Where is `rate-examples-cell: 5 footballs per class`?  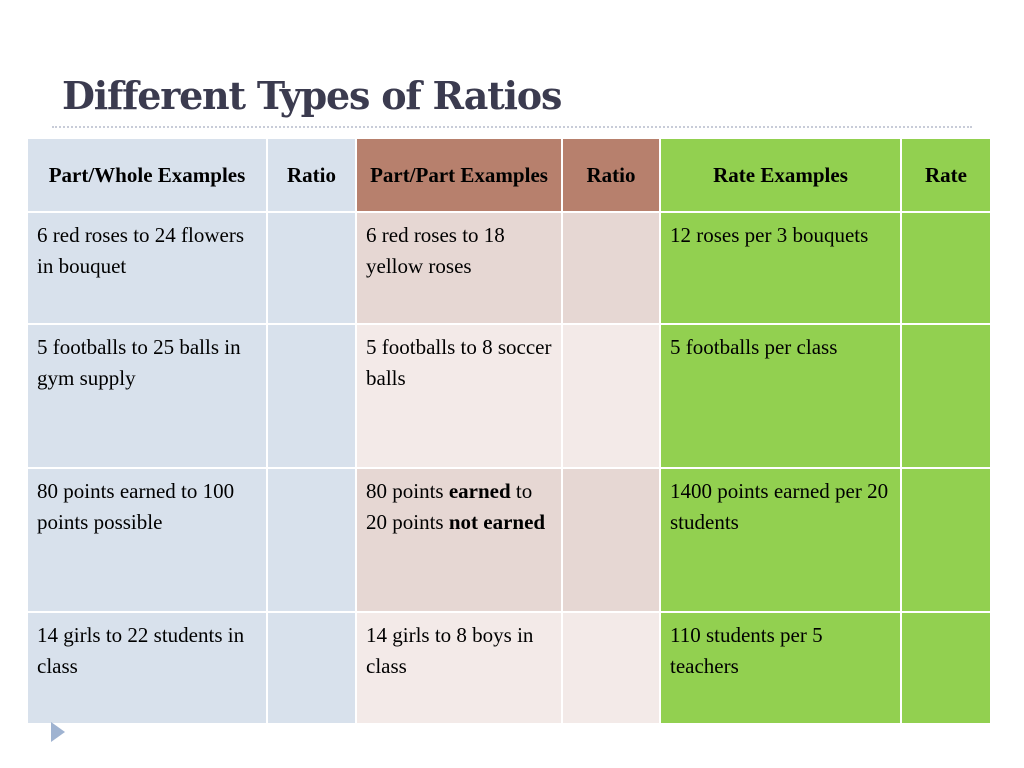 rate-examples-cell: 5 footballs per class is located at coordinates (780, 396).